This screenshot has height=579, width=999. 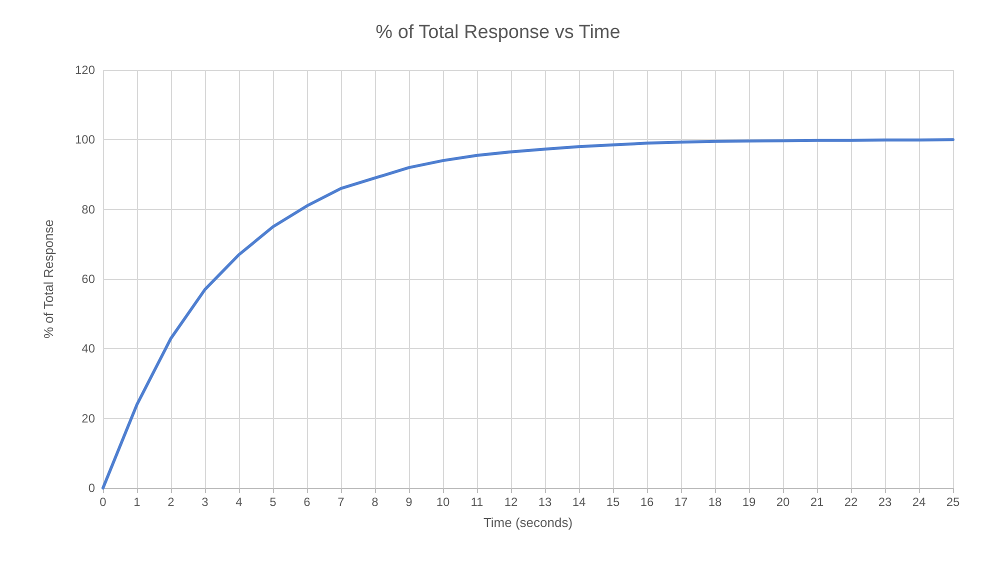 What do you see at coordinates (205, 502) in the screenshot?
I see `x-tick-label: 3` at bounding box center [205, 502].